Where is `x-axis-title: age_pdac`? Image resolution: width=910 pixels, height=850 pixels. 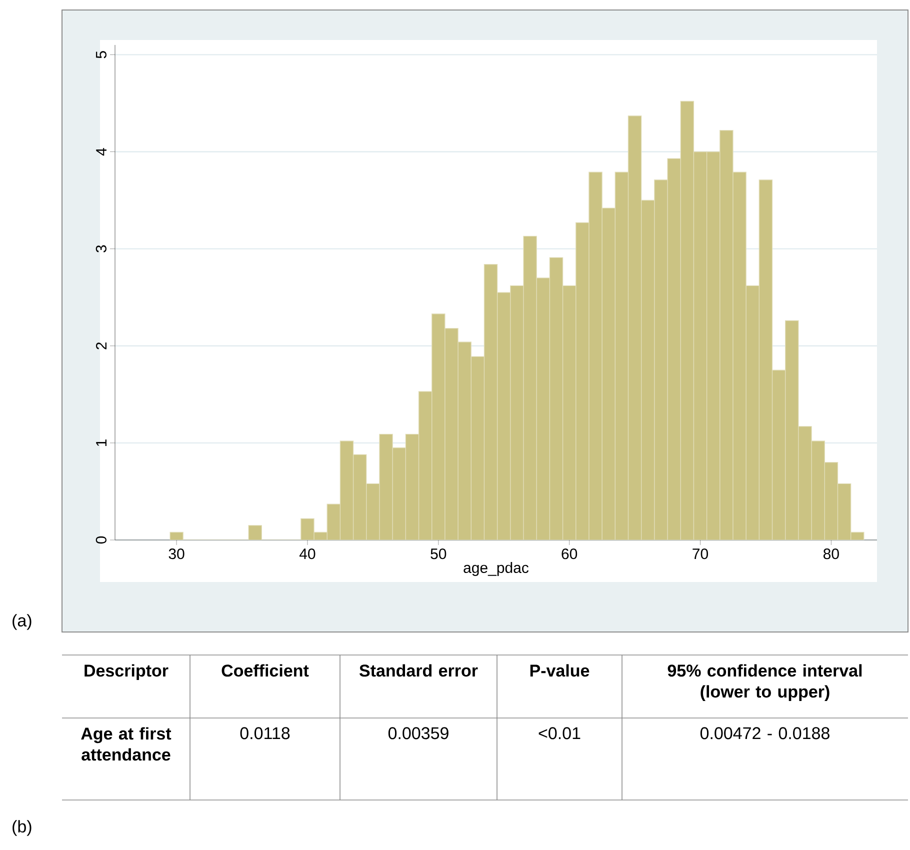
x-axis-title: age_pdac is located at coordinates (496, 569).